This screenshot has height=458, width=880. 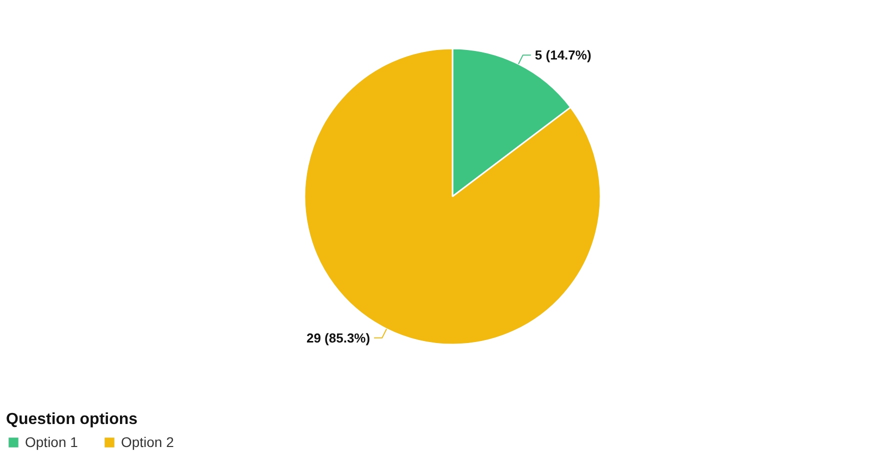 What do you see at coordinates (72, 420) in the screenshot?
I see `legend-title: Question options` at bounding box center [72, 420].